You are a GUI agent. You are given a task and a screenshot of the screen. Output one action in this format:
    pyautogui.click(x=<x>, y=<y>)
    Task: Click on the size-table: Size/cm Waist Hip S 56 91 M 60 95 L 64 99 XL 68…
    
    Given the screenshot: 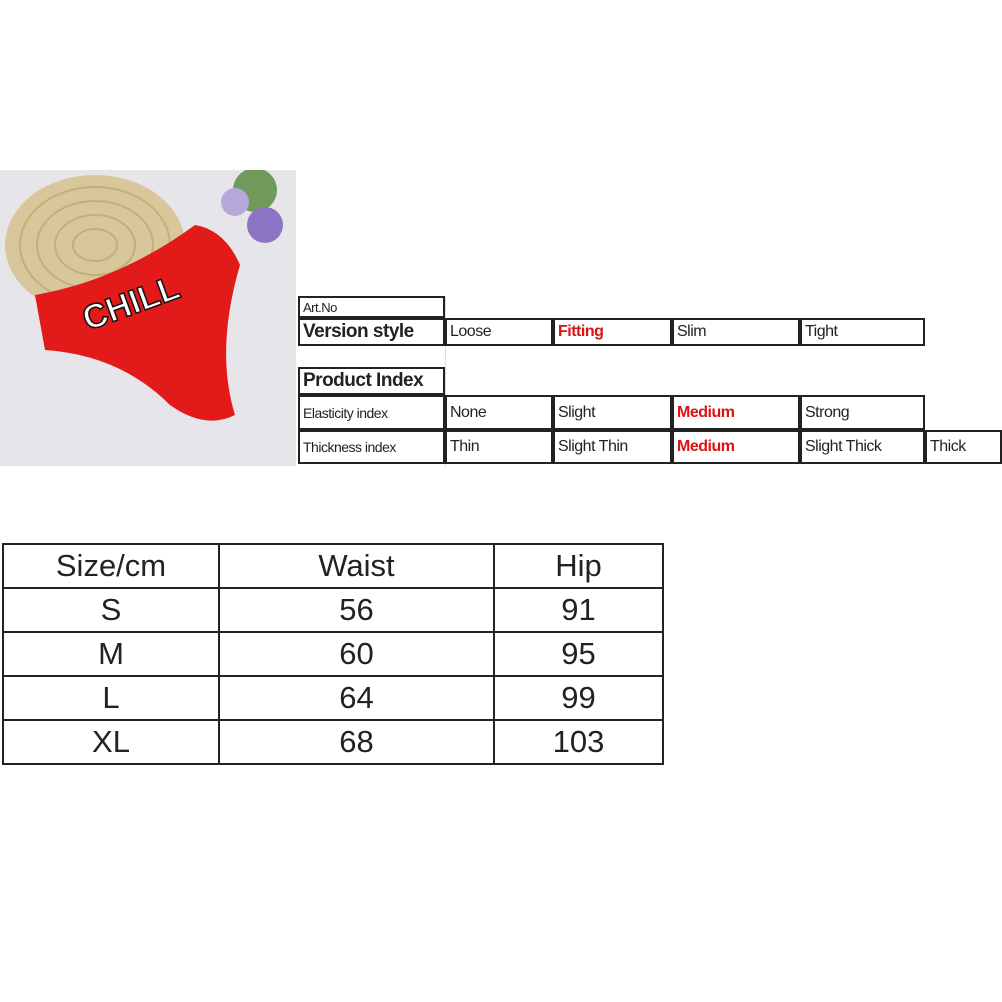 What is the action you would take?
    pyautogui.click(x=333, y=654)
    